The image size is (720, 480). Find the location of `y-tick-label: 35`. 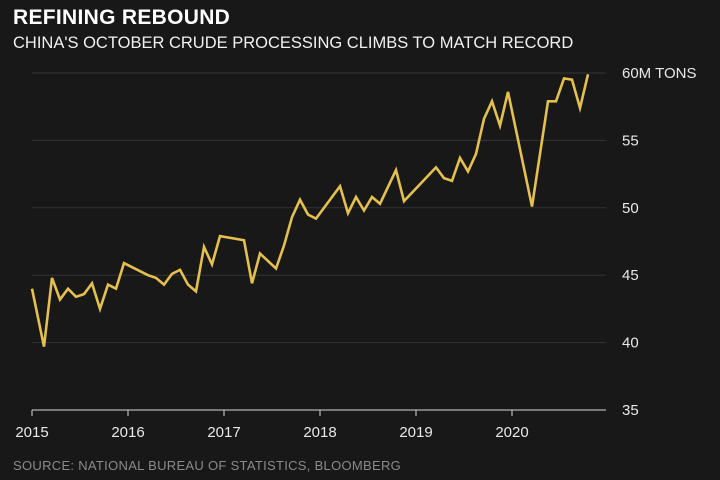

y-tick-label: 35 is located at coordinates (630, 410).